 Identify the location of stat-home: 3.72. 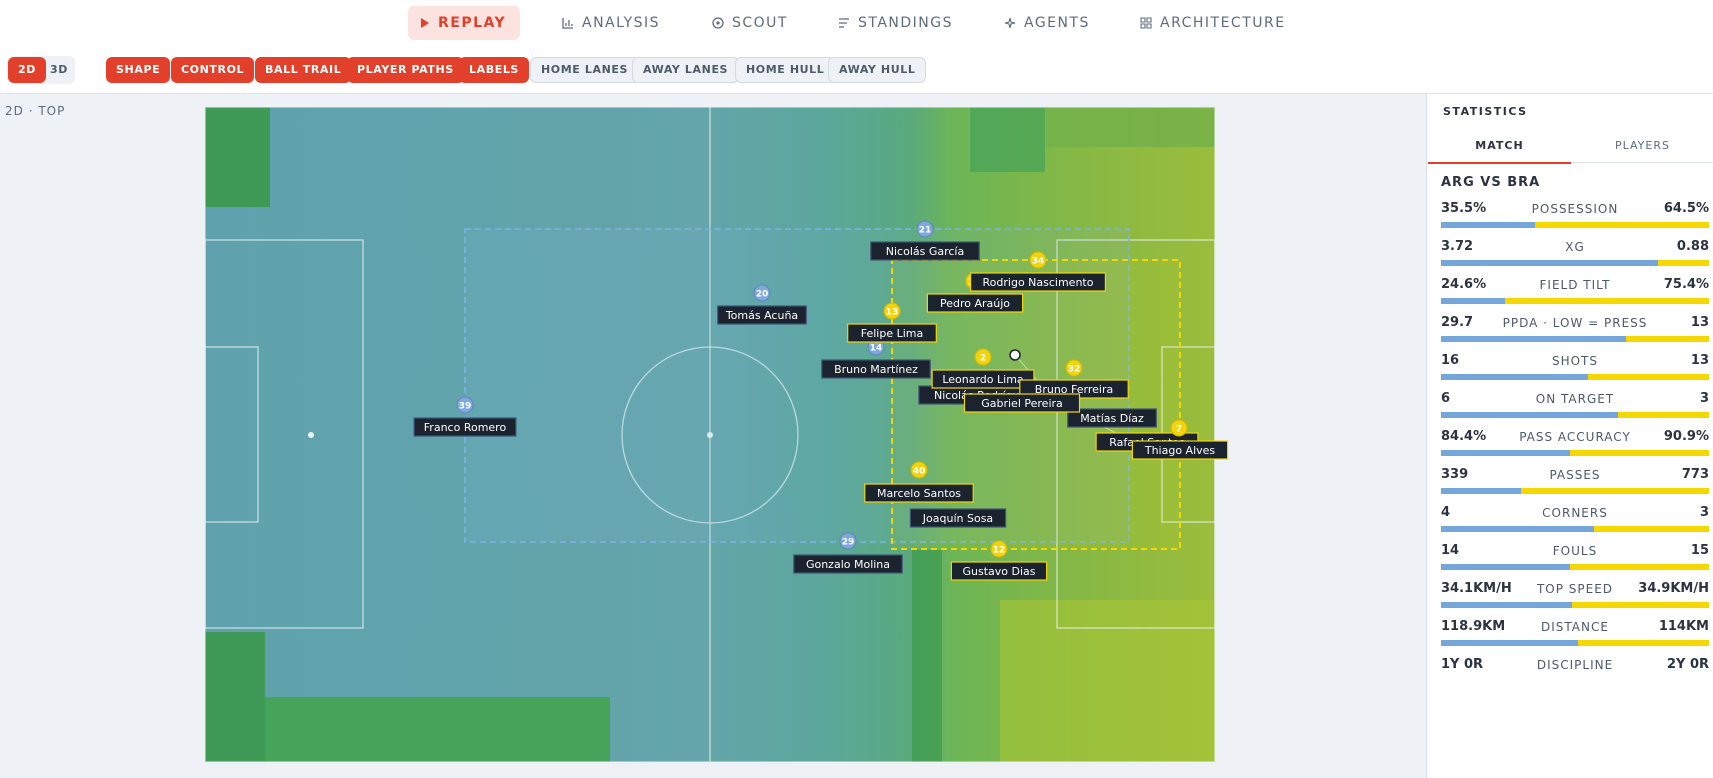
(1457, 246).